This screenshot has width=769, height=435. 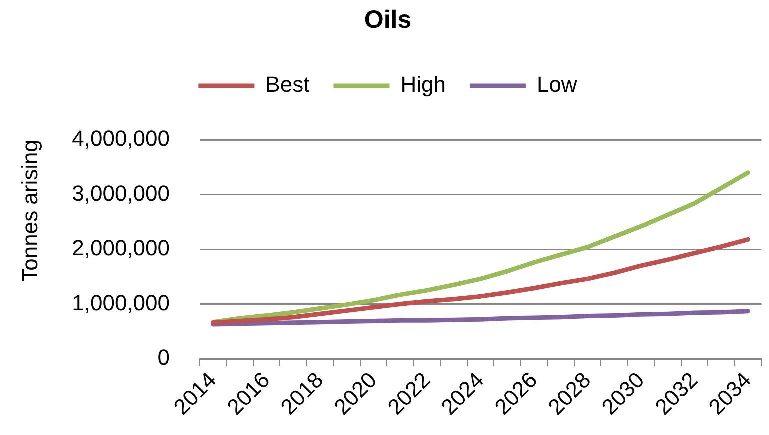 What do you see at coordinates (121, 303) in the screenshot?
I see `y-tick-label: 1,000,000` at bounding box center [121, 303].